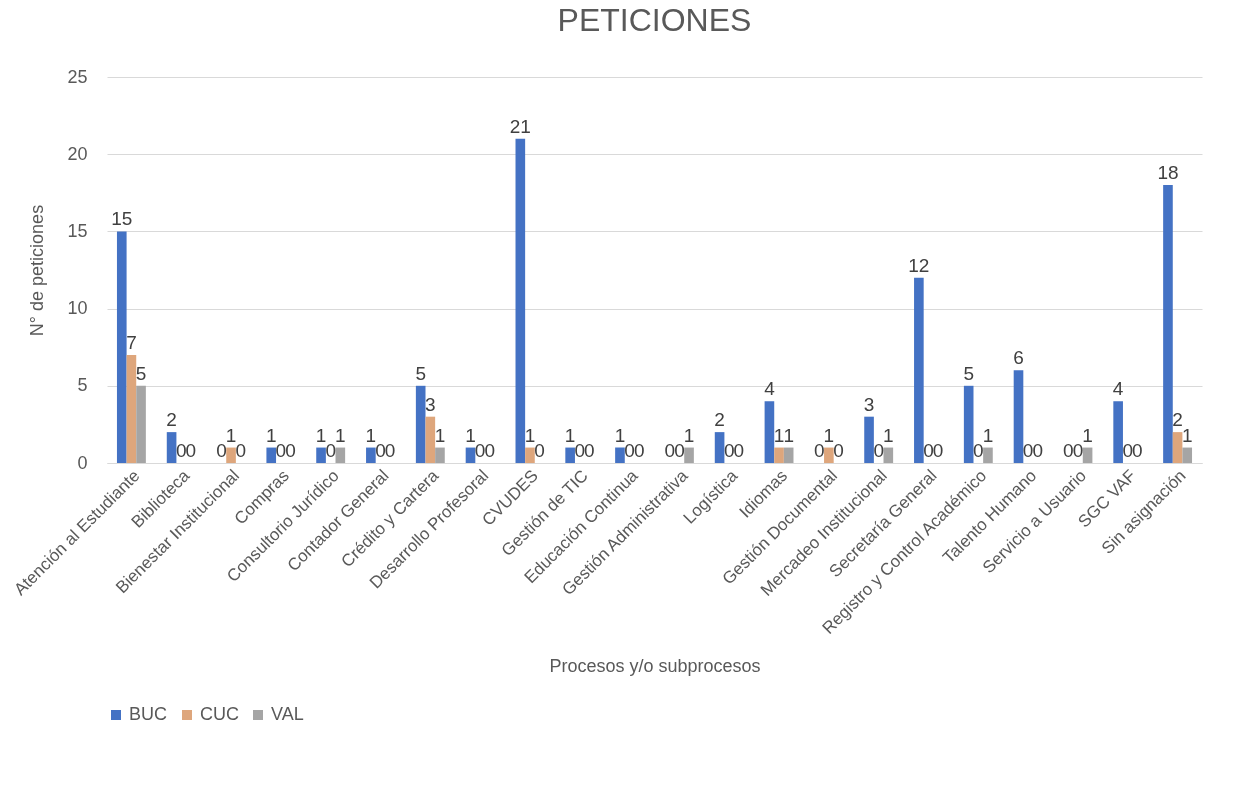  What do you see at coordinates (219, 714) in the screenshot?
I see `legend-label: CUC` at bounding box center [219, 714].